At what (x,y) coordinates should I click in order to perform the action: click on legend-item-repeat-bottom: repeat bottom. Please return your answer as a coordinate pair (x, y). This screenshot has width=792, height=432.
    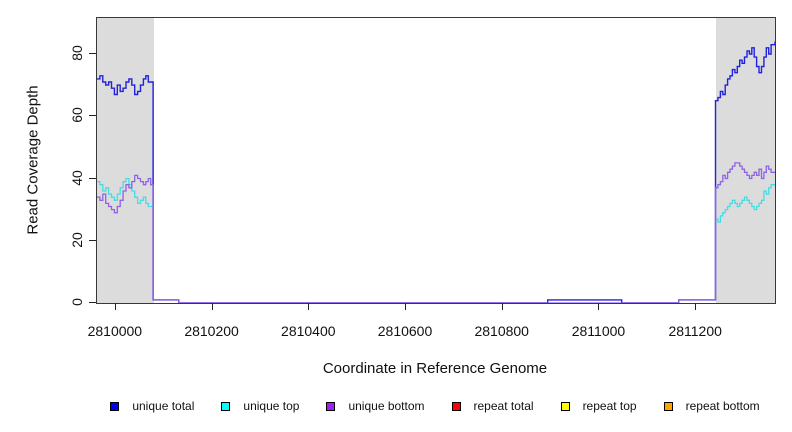
    Looking at the image, I should click on (711, 406).